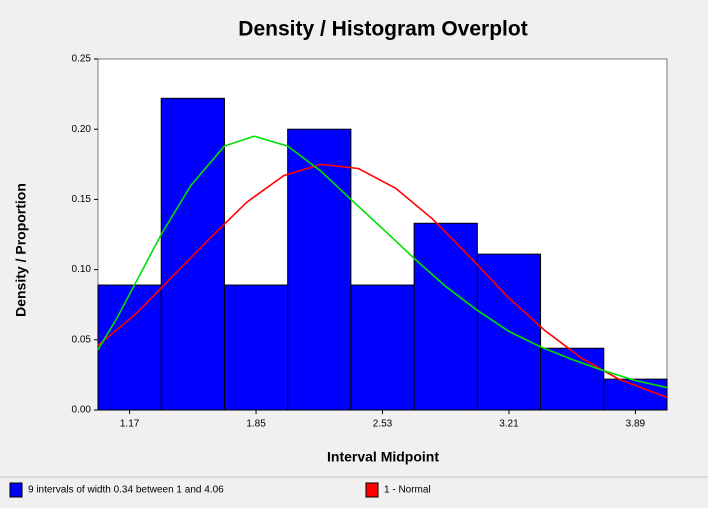 The image size is (708, 508). Describe the element at coordinates (383, 424) in the screenshot. I see `x-tick-label: 2.53` at that location.